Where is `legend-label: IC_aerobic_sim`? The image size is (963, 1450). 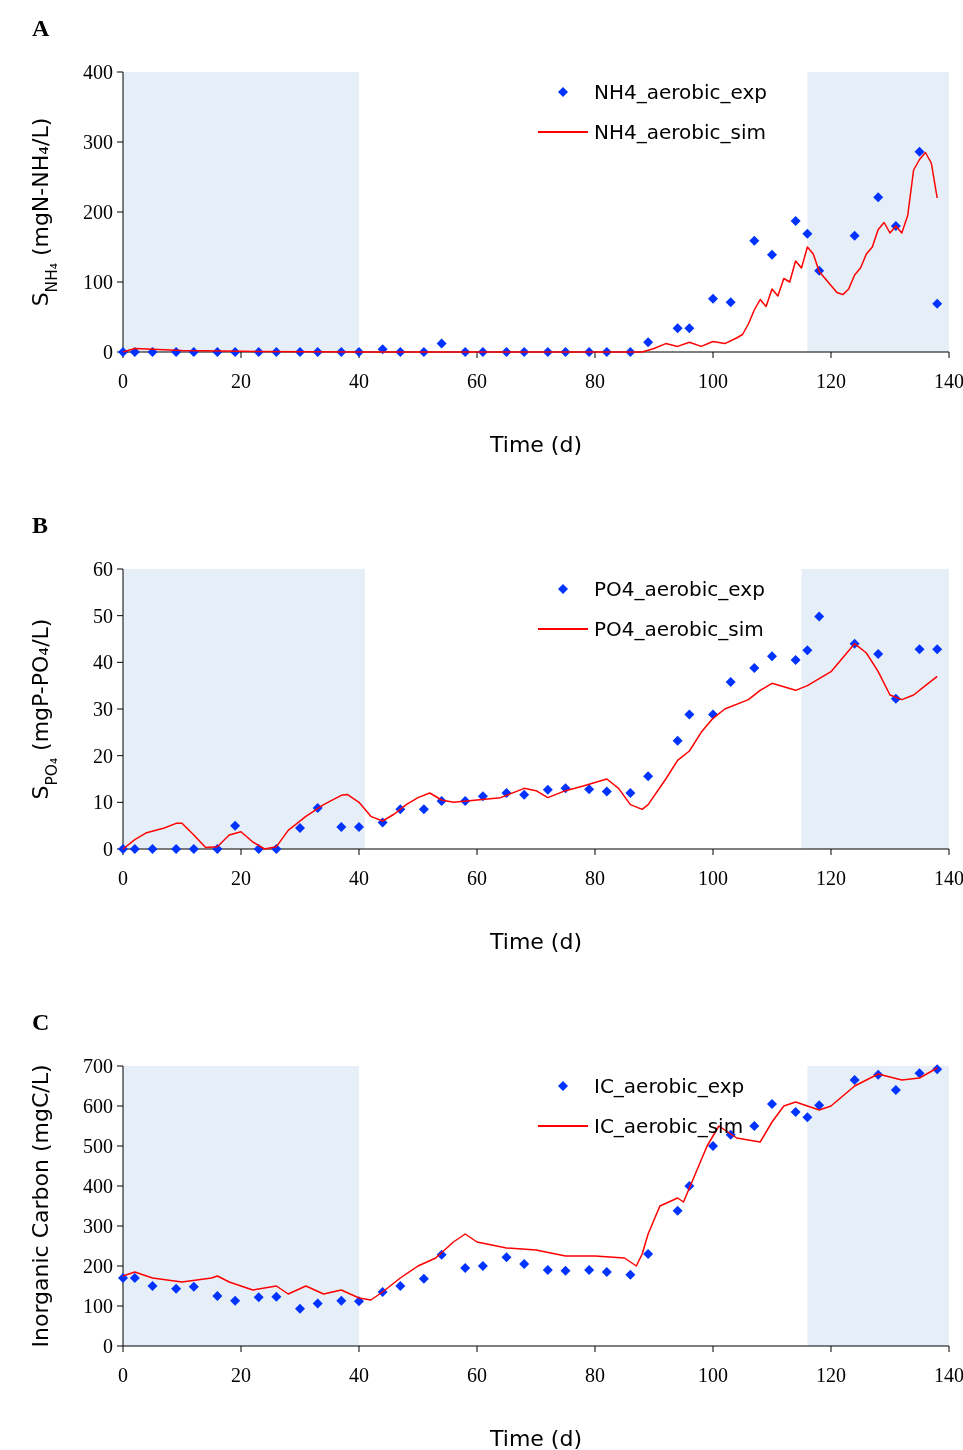
legend-label: IC_aerobic_sim is located at coordinates (669, 1126).